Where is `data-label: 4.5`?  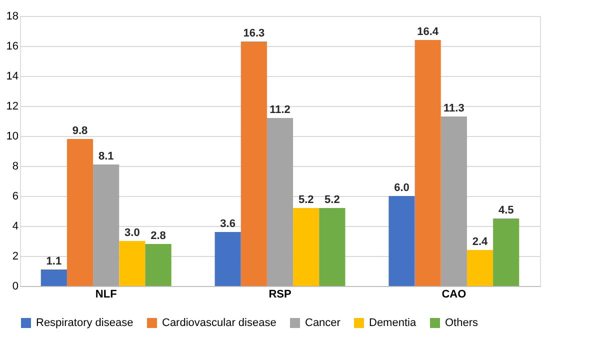
data-label: 4.5 is located at coordinates (506, 210).